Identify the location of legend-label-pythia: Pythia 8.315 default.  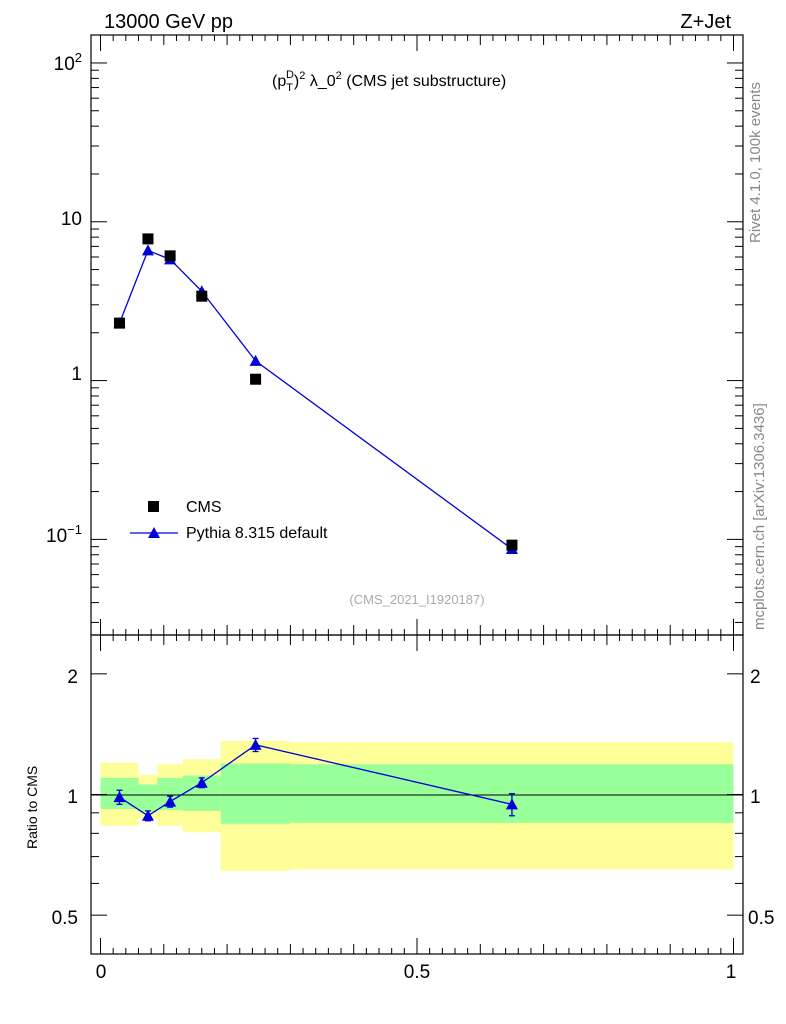
(257, 533).